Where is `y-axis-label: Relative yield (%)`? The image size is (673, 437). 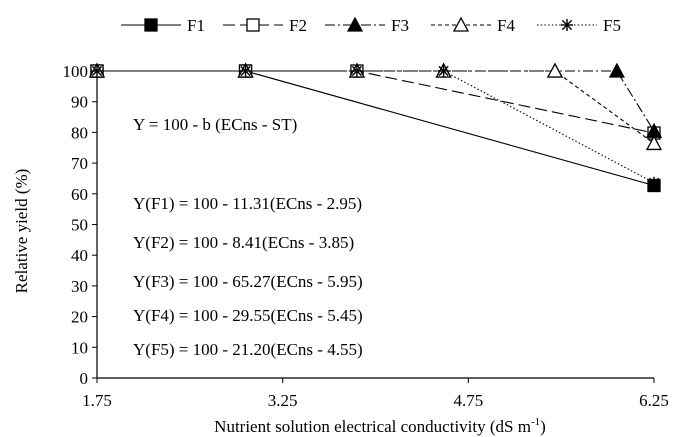 y-axis-label: Relative yield (%) is located at coordinates (21, 231).